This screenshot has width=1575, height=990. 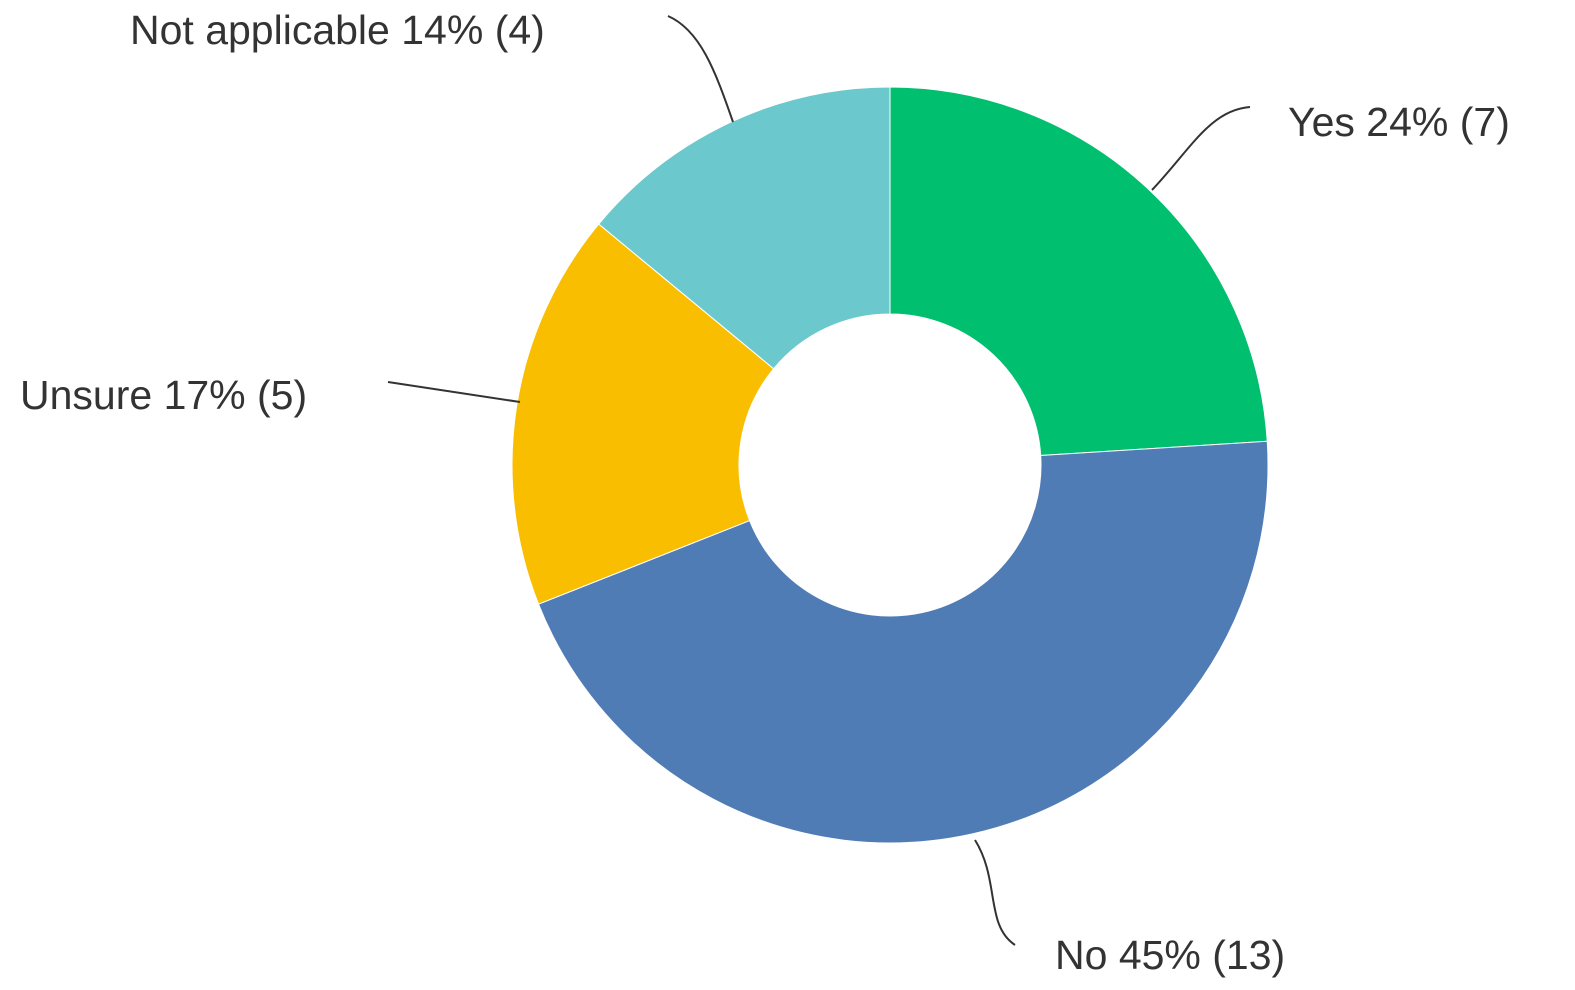 I want to click on category-label: No, so click(x=1081, y=955).